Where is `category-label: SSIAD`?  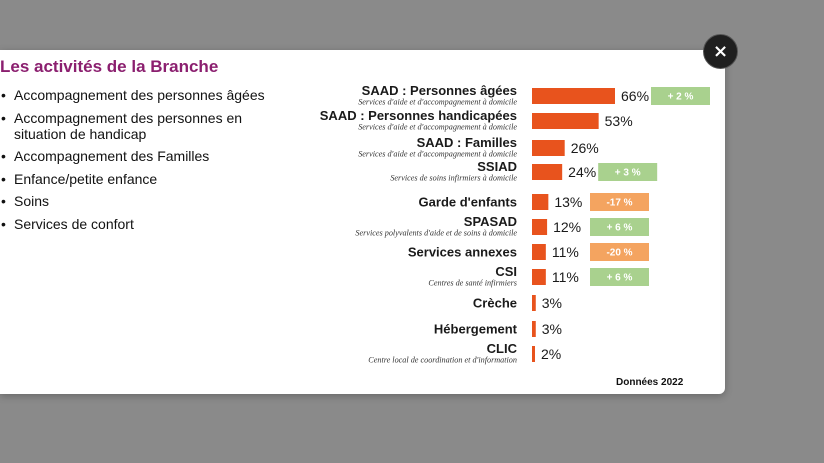
category-label: SSIAD is located at coordinates (497, 166).